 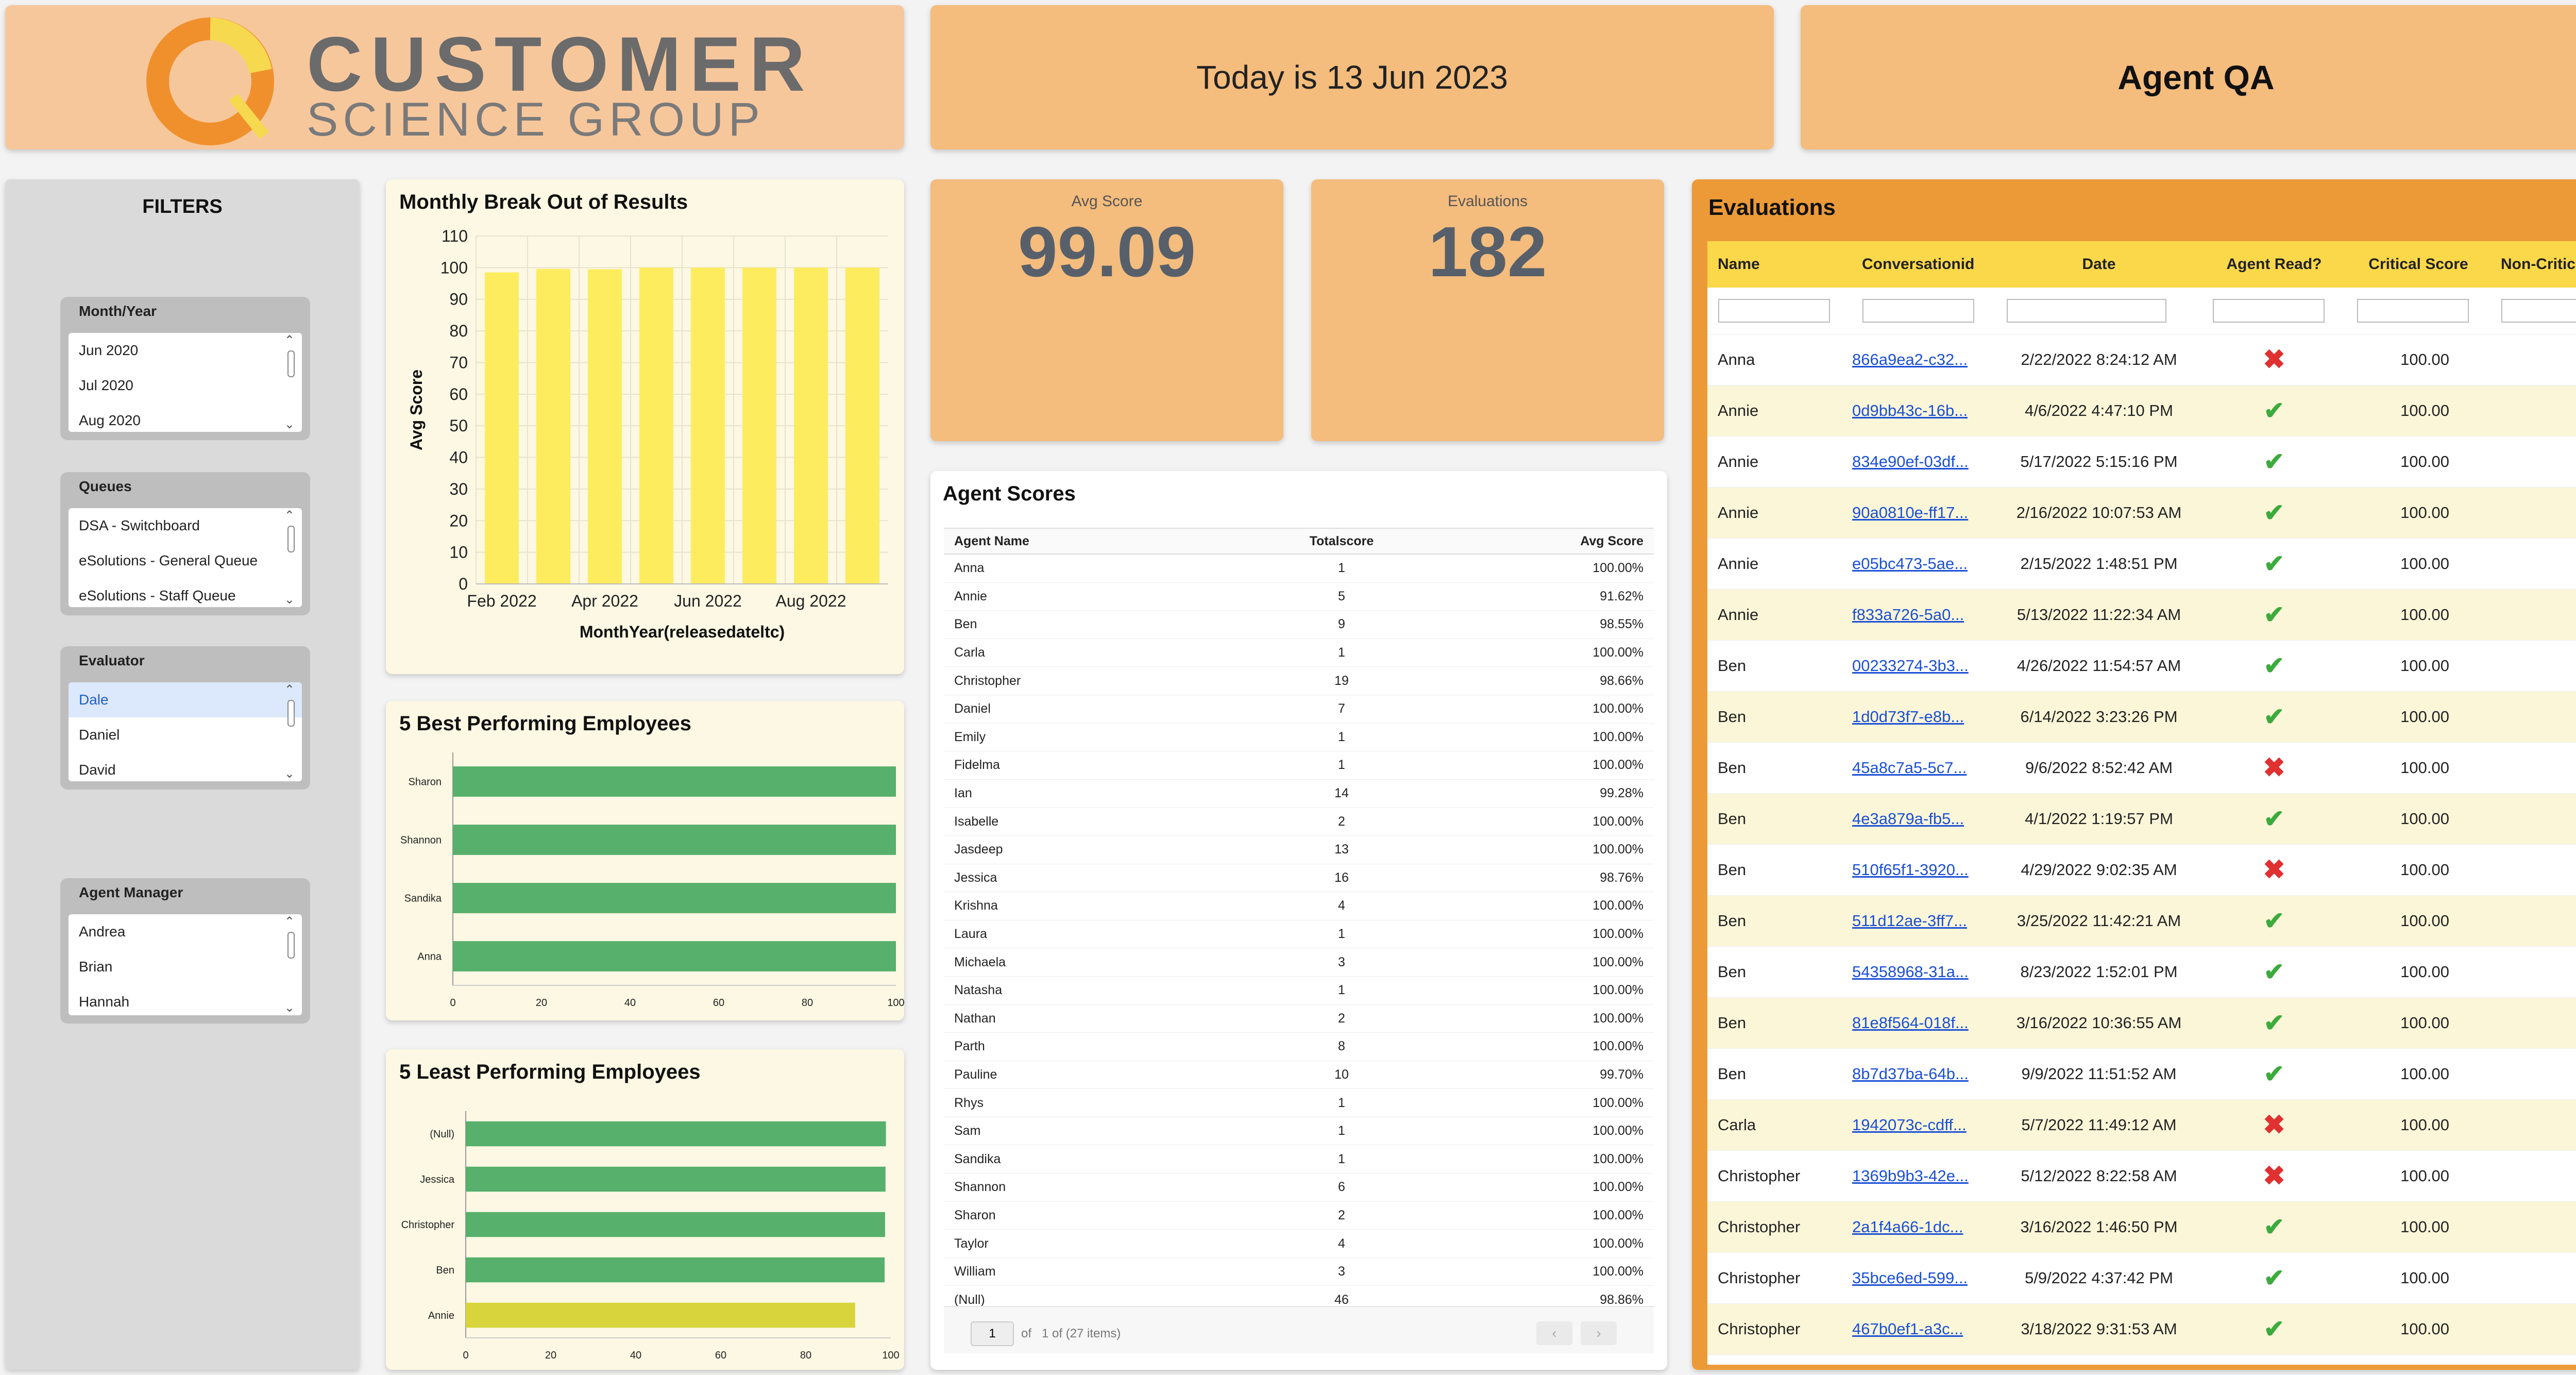 I want to click on conversationid-filter-input, so click(x=1918, y=311).